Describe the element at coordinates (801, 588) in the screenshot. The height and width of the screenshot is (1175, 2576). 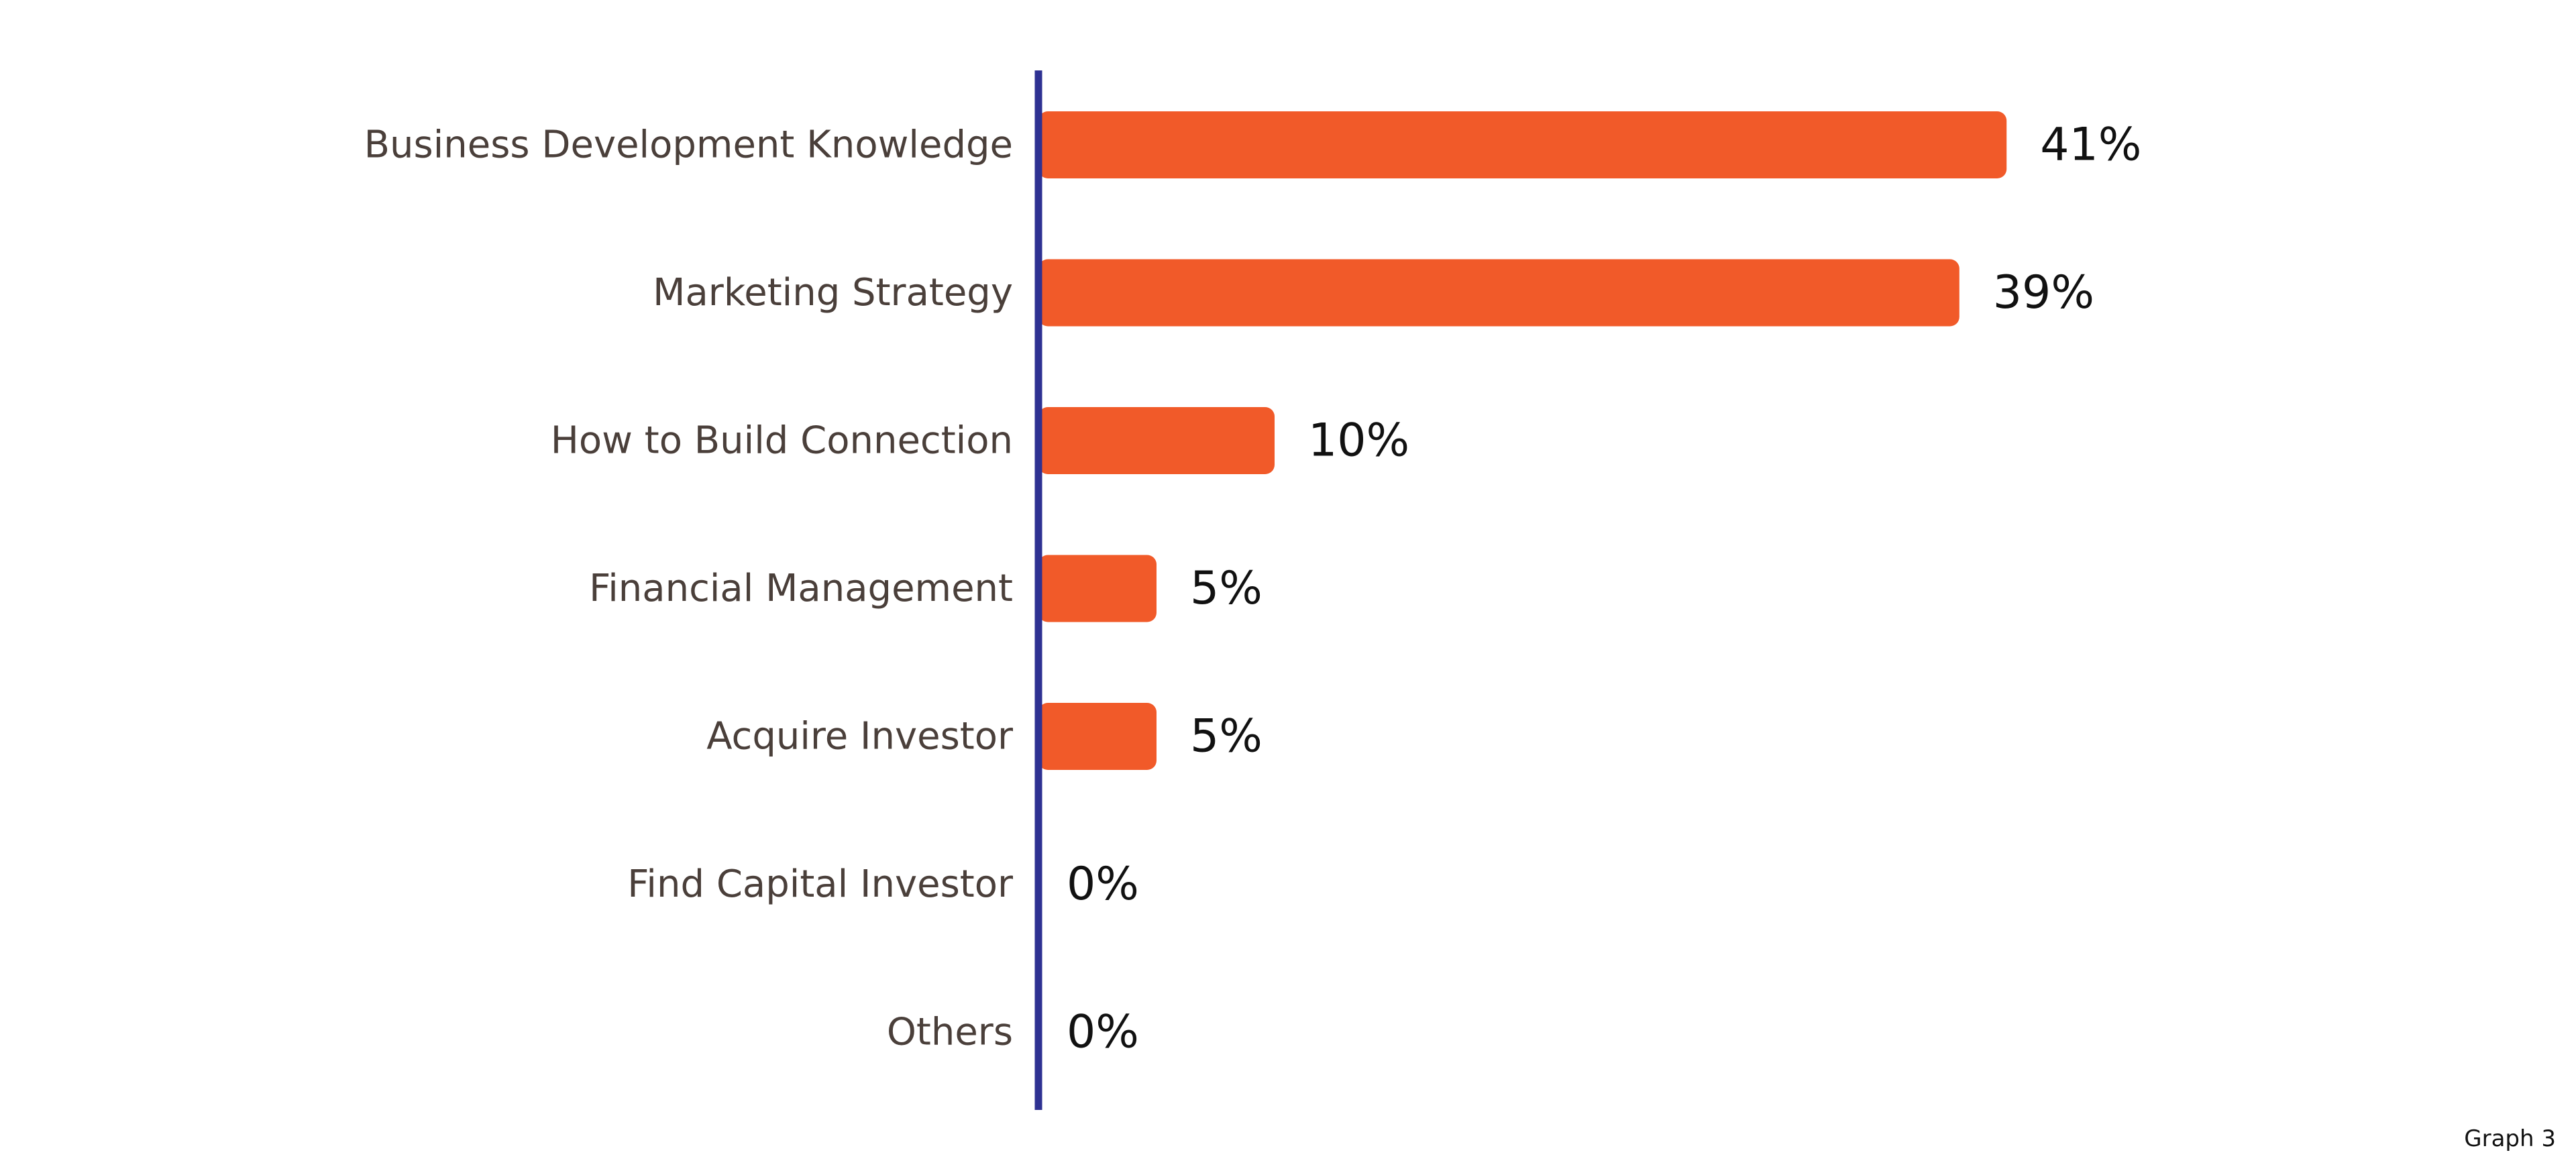
I see `category-label: Financial Management` at that location.